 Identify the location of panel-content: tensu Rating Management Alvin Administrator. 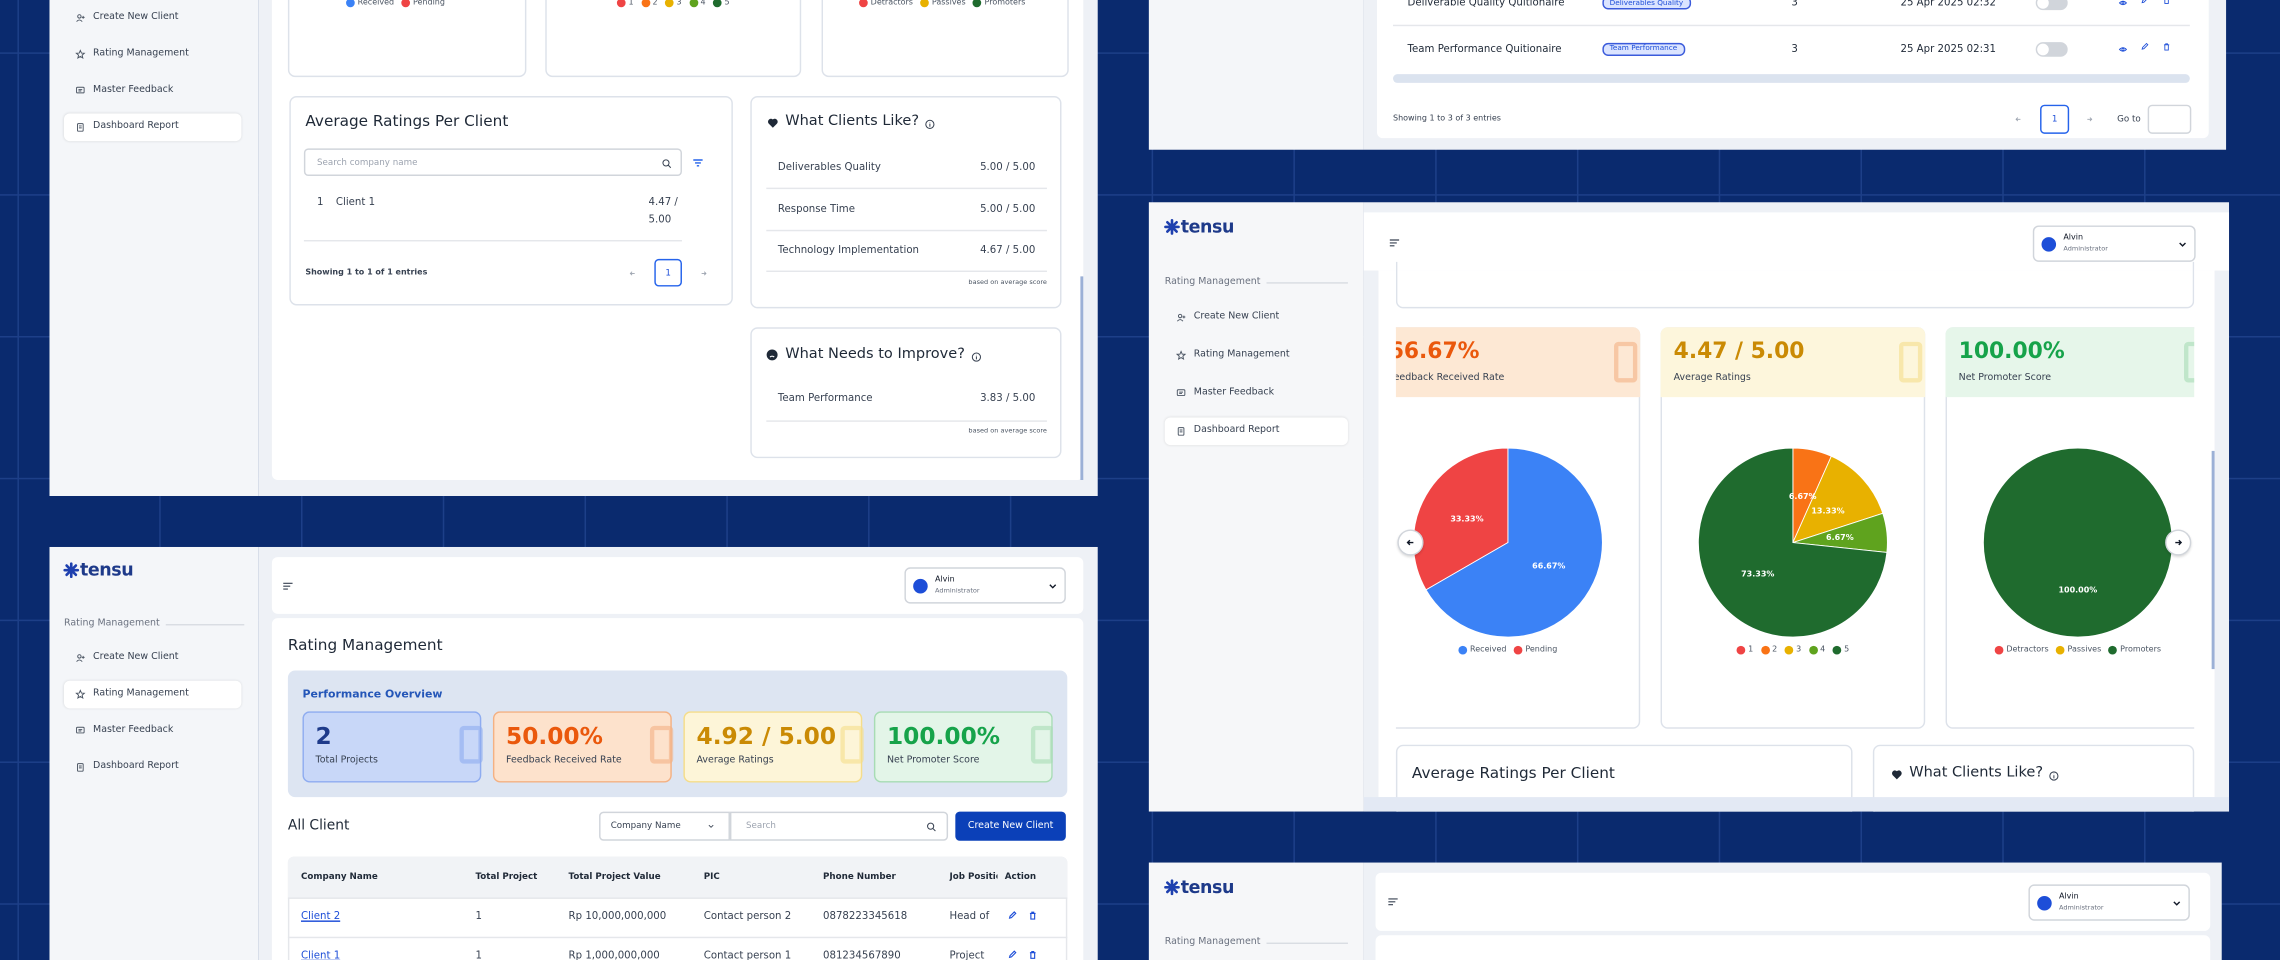
(1685, 911).